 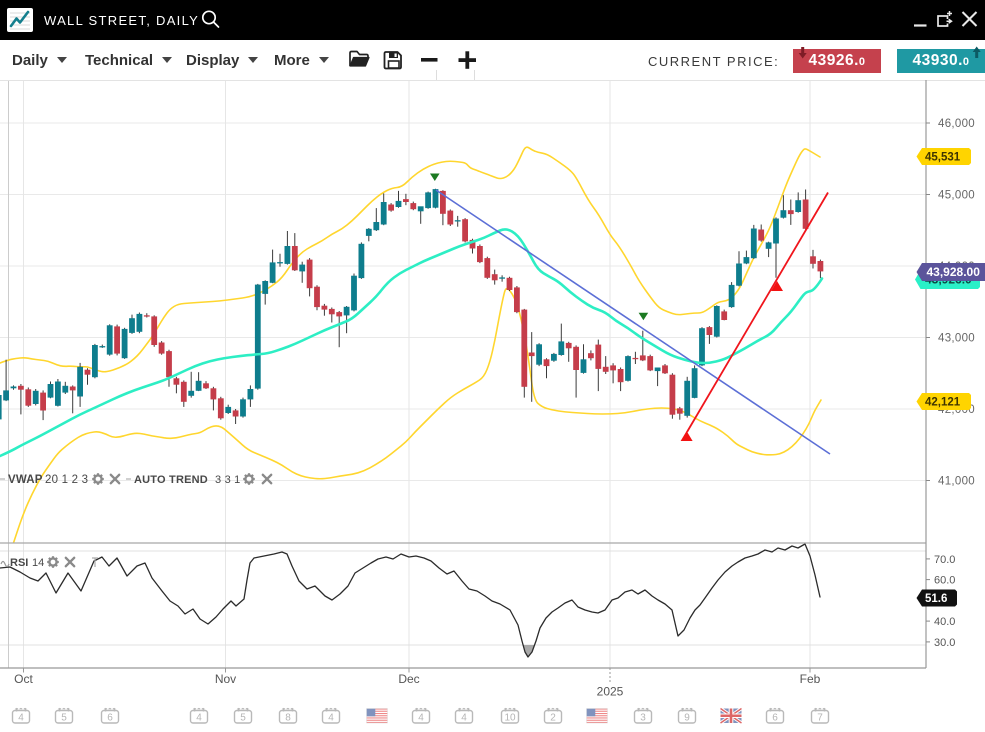 What do you see at coordinates (954, 272) in the screenshot?
I see `svg-text: 43,928.00` at bounding box center [954, 272].